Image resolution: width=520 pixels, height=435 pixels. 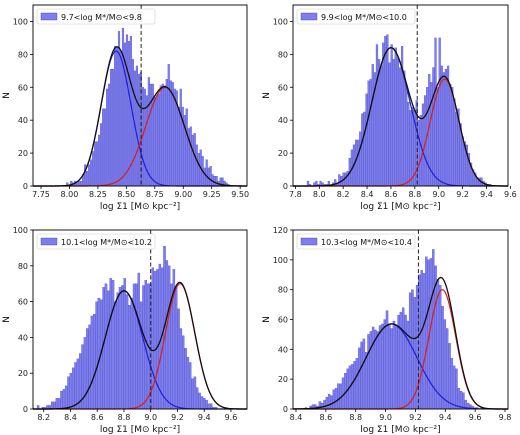 I want to click on x-tick-label: 8.2, so click(x=43, y=417).